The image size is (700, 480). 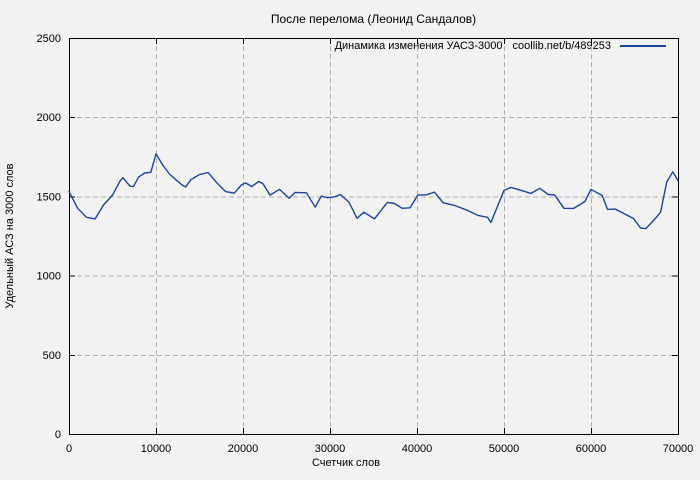 What do you see at coordinates (373, 19) in the screenshot?
I see `chart-title: После перелома (Леонид Сандалов)` at bounding box center [373, 19].